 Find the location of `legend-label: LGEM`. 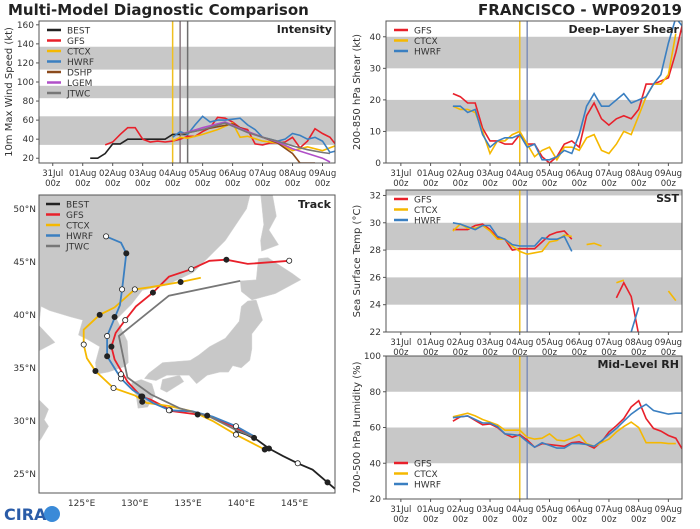

legend-label: LGEM is located at coordinates (79, 84).